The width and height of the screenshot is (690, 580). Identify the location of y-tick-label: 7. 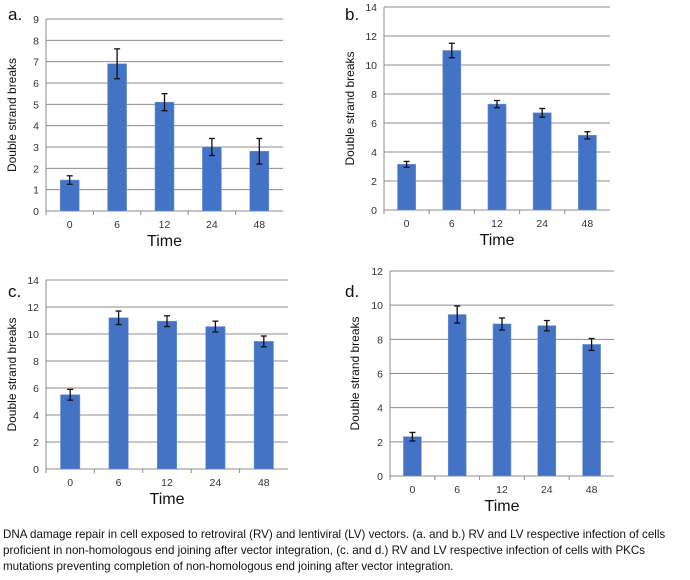
(36, 63).